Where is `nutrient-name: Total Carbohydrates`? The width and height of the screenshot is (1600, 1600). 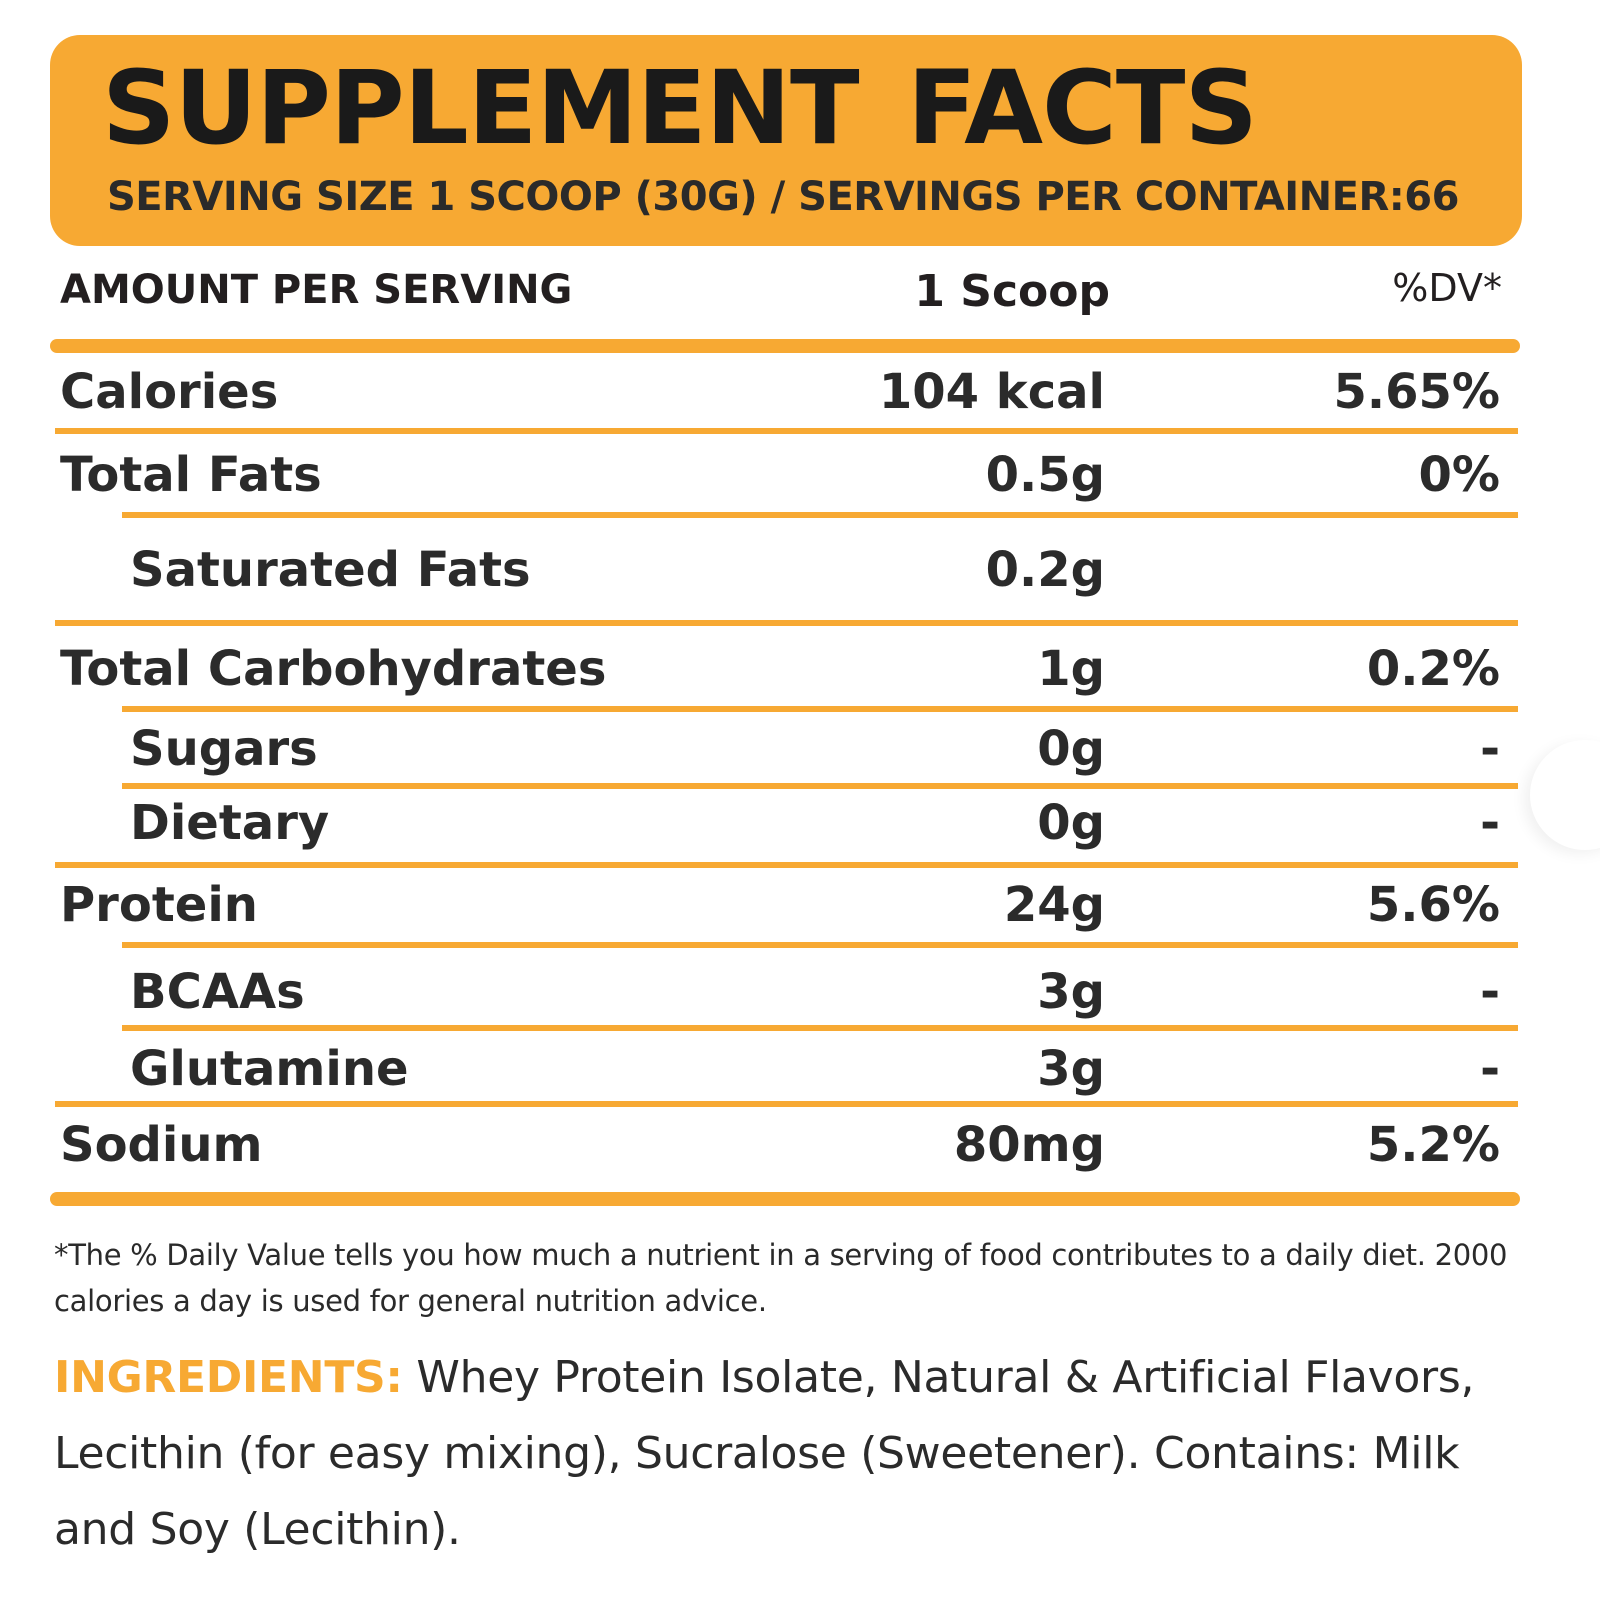 nutrient-name: Total Carbohydrates is located at coordinates (333, 669).